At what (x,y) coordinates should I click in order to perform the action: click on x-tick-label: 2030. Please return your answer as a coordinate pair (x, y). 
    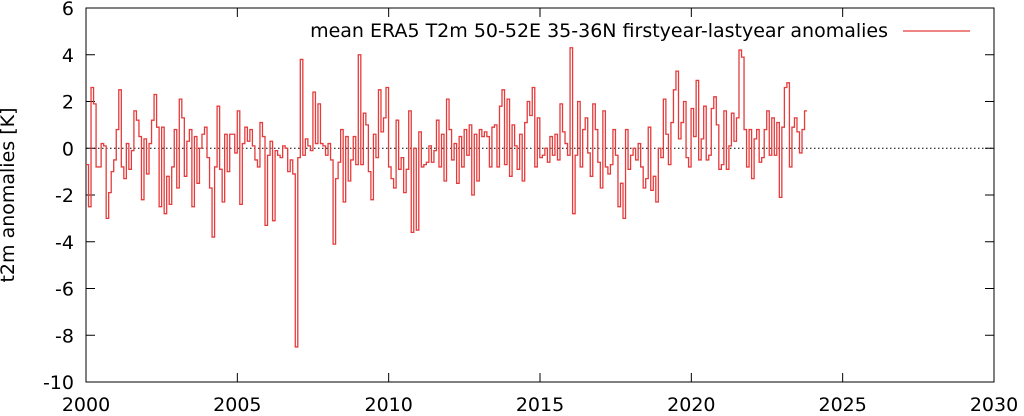
    Looking at the image, I should click on (994, 405).